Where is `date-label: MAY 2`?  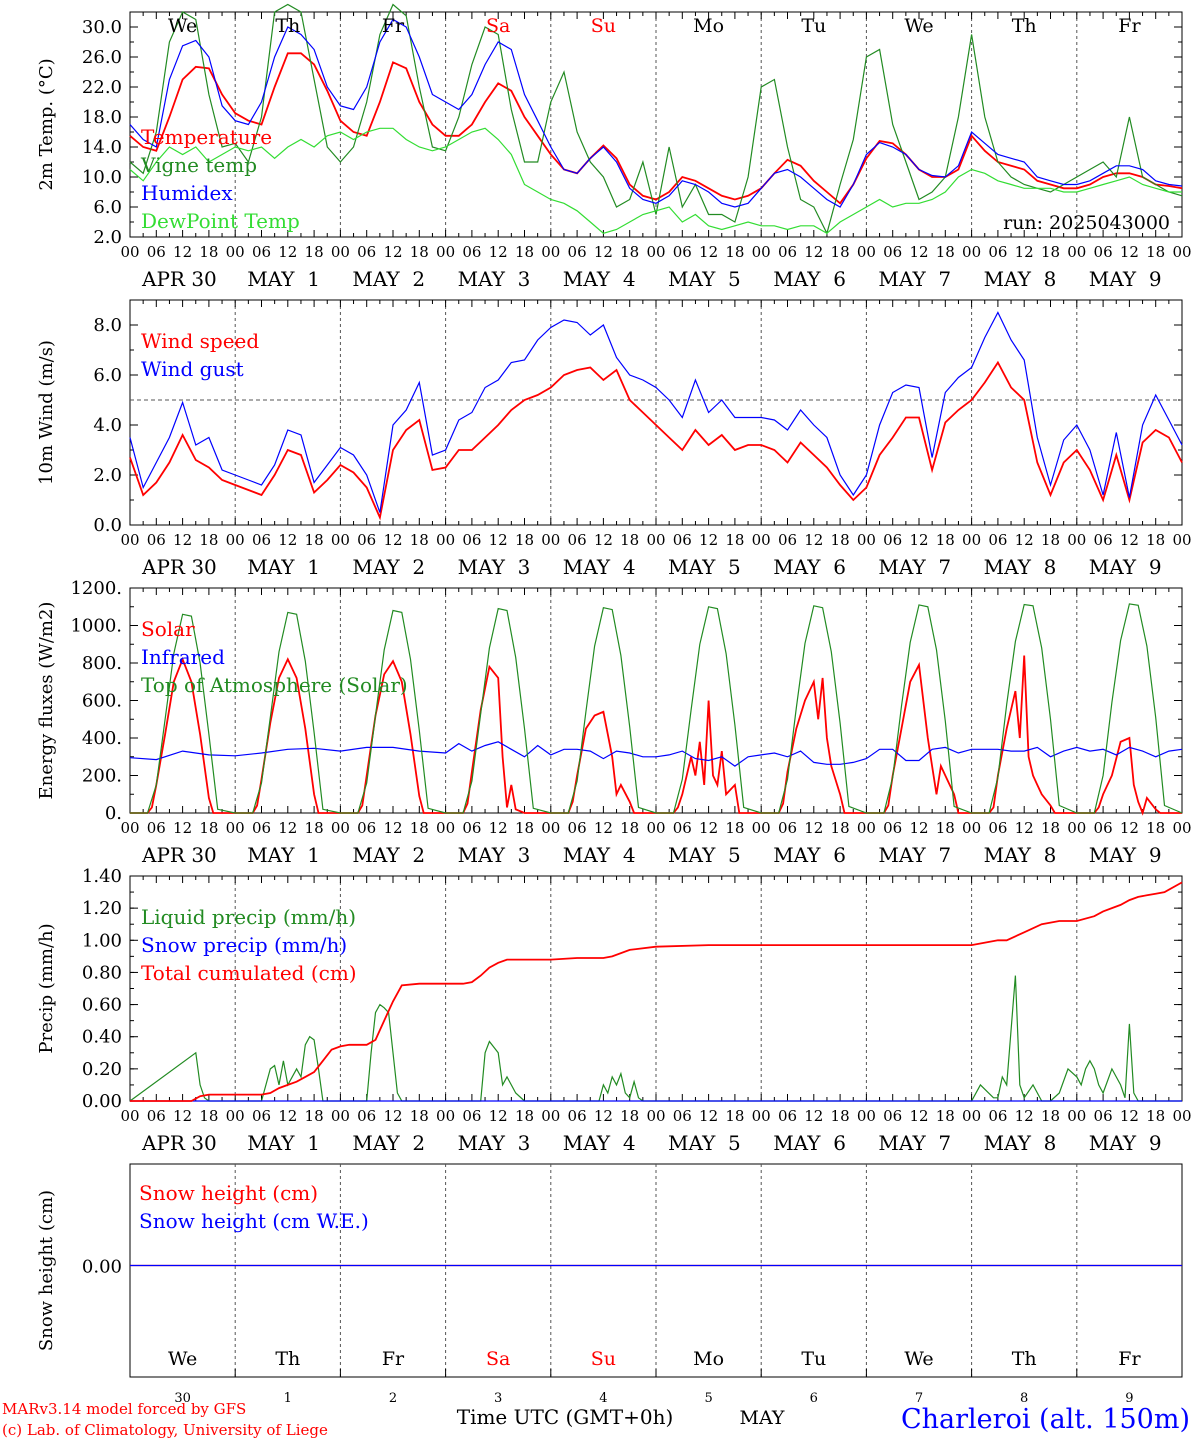 date-label: MAY 2 is located at coordinates (388, 279).